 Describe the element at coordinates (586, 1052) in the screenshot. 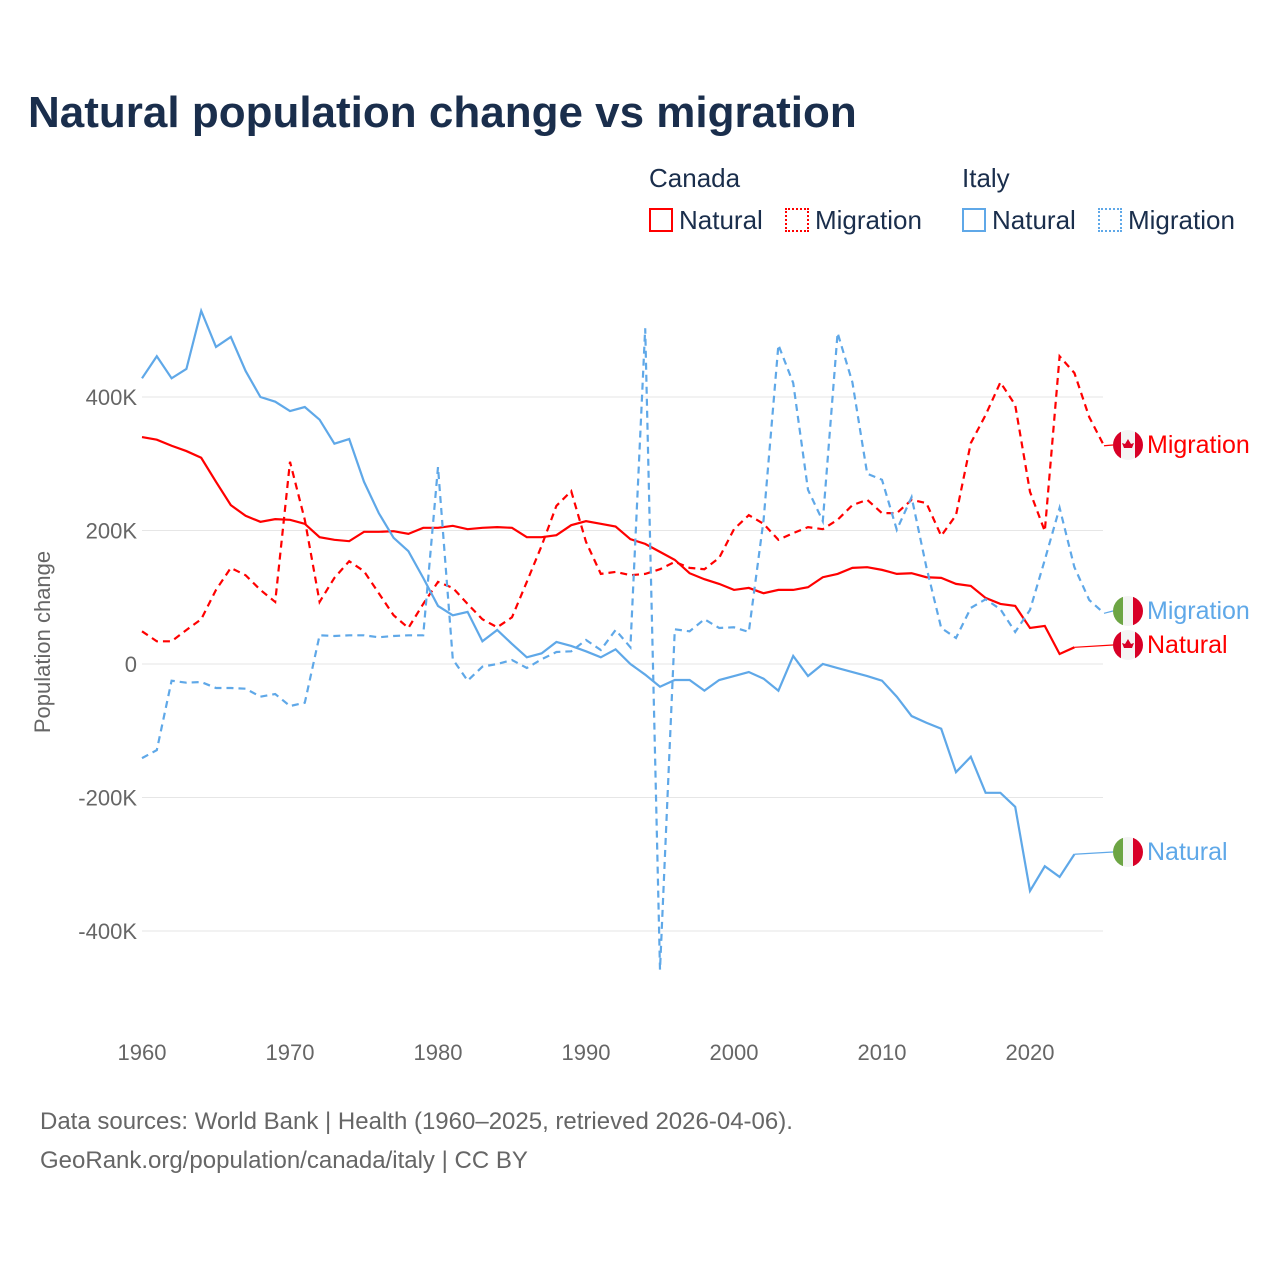

I see `x-tick-label: 1990` at that location.